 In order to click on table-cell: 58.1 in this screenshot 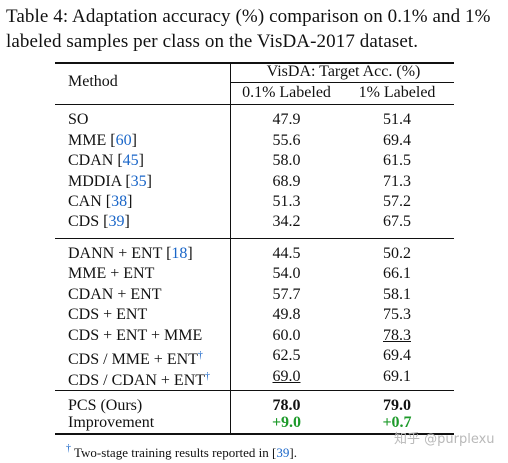, I will do `click(397, 294)`.